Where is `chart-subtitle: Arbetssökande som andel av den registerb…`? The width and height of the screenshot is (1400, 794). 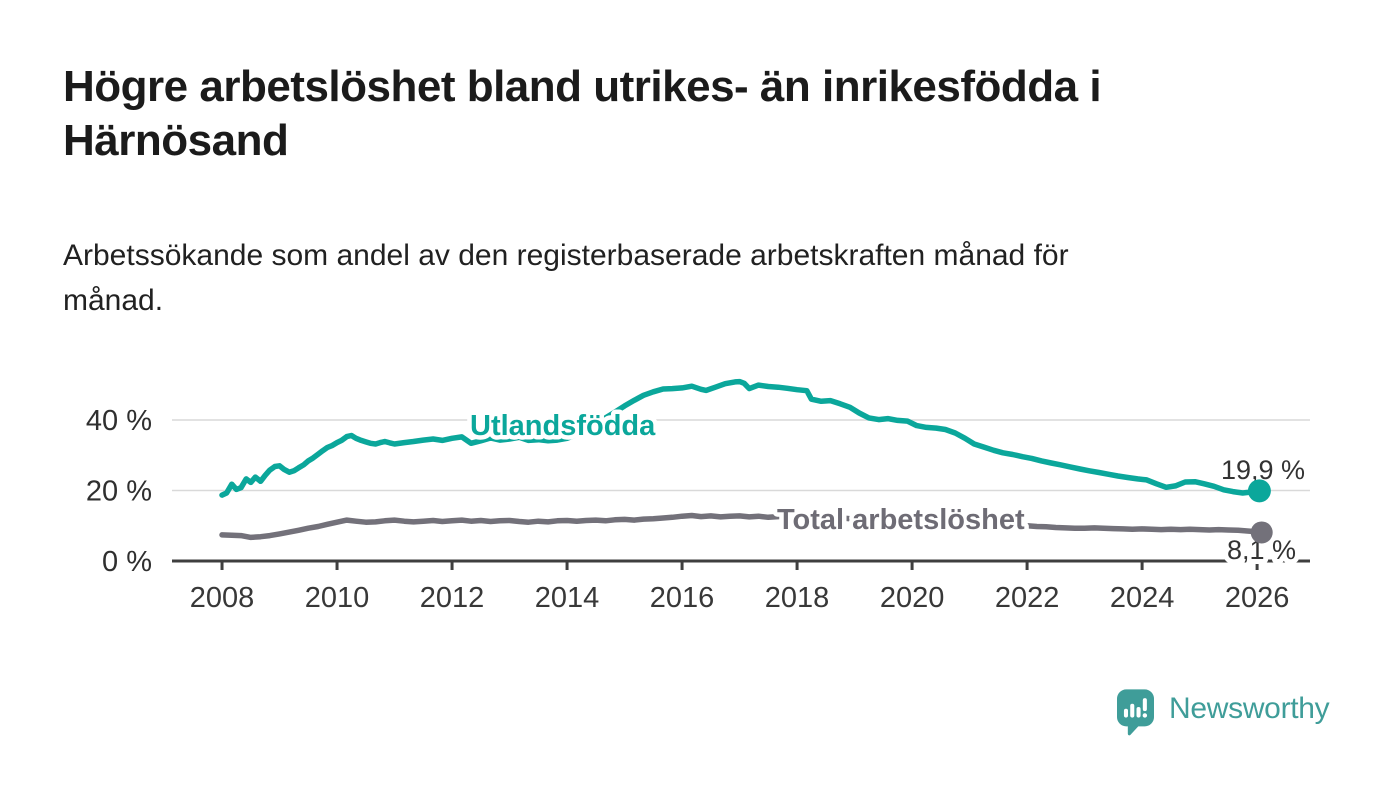
chart-subtitle: Arbetssökande som andel av den registerb… is located at coordinates (673, 278).